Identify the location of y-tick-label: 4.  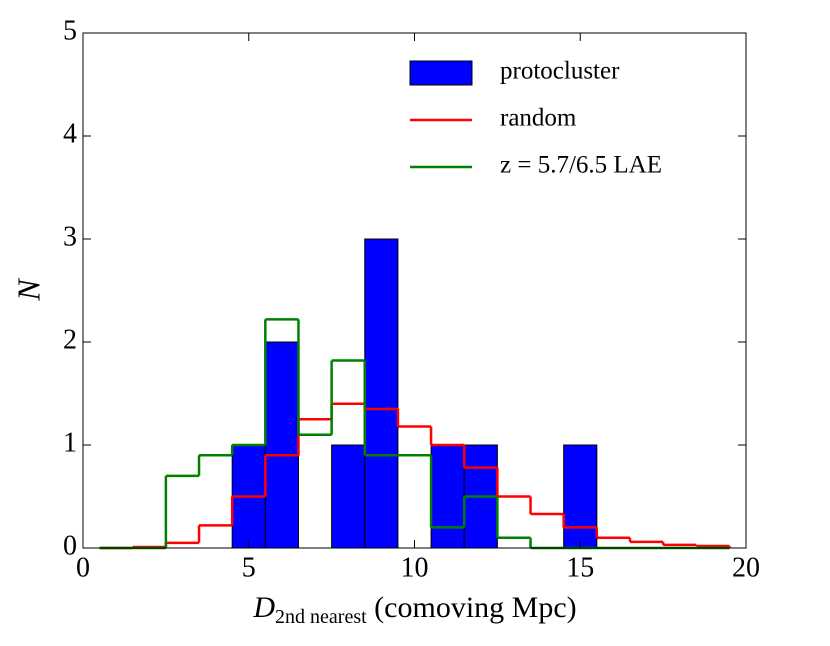
(70, 133).